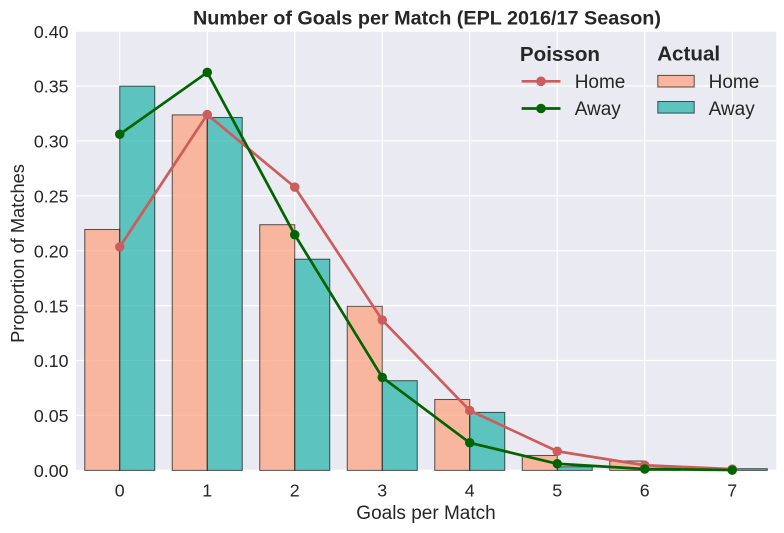  Describe the element at coordinates (382, 491) in the screenshot. I see `svg-text: 3` at that location.